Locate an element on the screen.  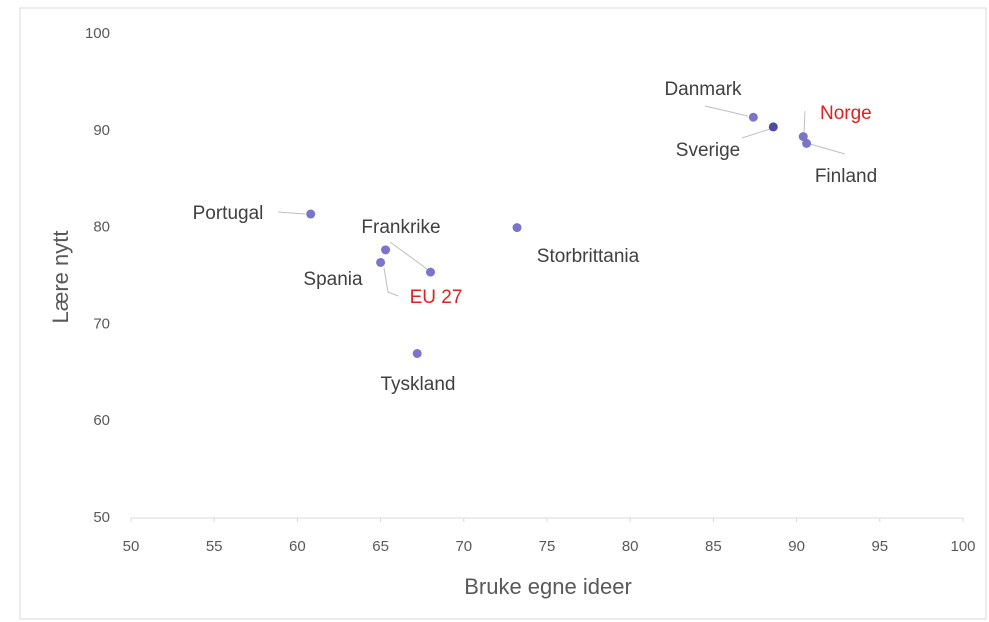
y-tick-label: 80 is located at coordinates (101, 227).